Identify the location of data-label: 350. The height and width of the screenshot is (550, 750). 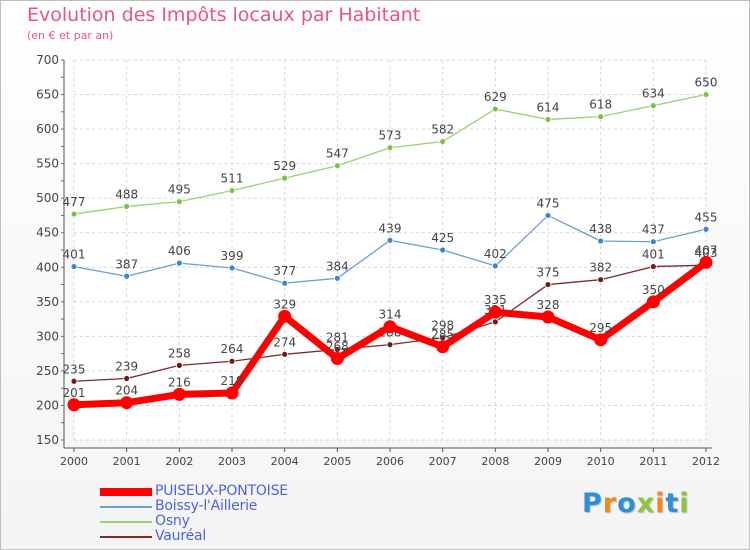
(653, 290).